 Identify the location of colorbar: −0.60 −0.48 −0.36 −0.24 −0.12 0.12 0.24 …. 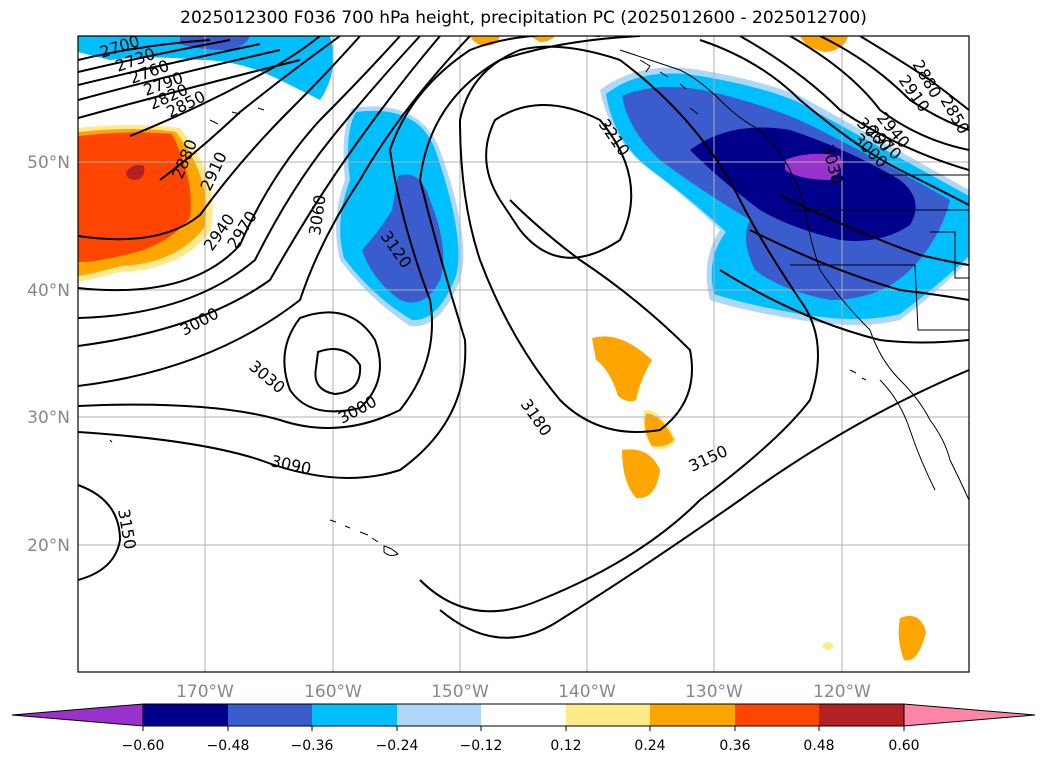
(523, 728).